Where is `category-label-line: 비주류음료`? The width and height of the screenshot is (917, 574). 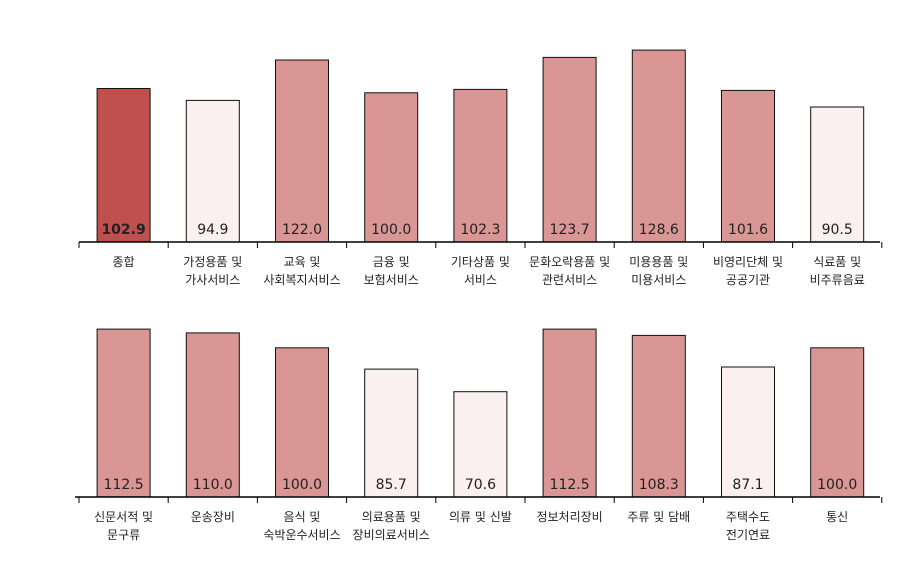
category-label-line: 비주류음료 is located at coordinates (837, 280).